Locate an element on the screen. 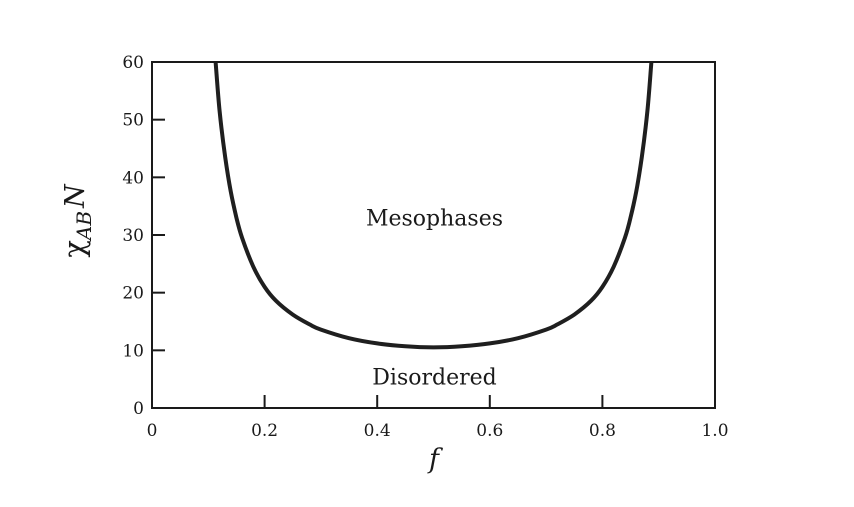 Image resolution: width=854 pixels, height=507 pixels. y-tick-label: 0 is located at coordinates (138, 409).